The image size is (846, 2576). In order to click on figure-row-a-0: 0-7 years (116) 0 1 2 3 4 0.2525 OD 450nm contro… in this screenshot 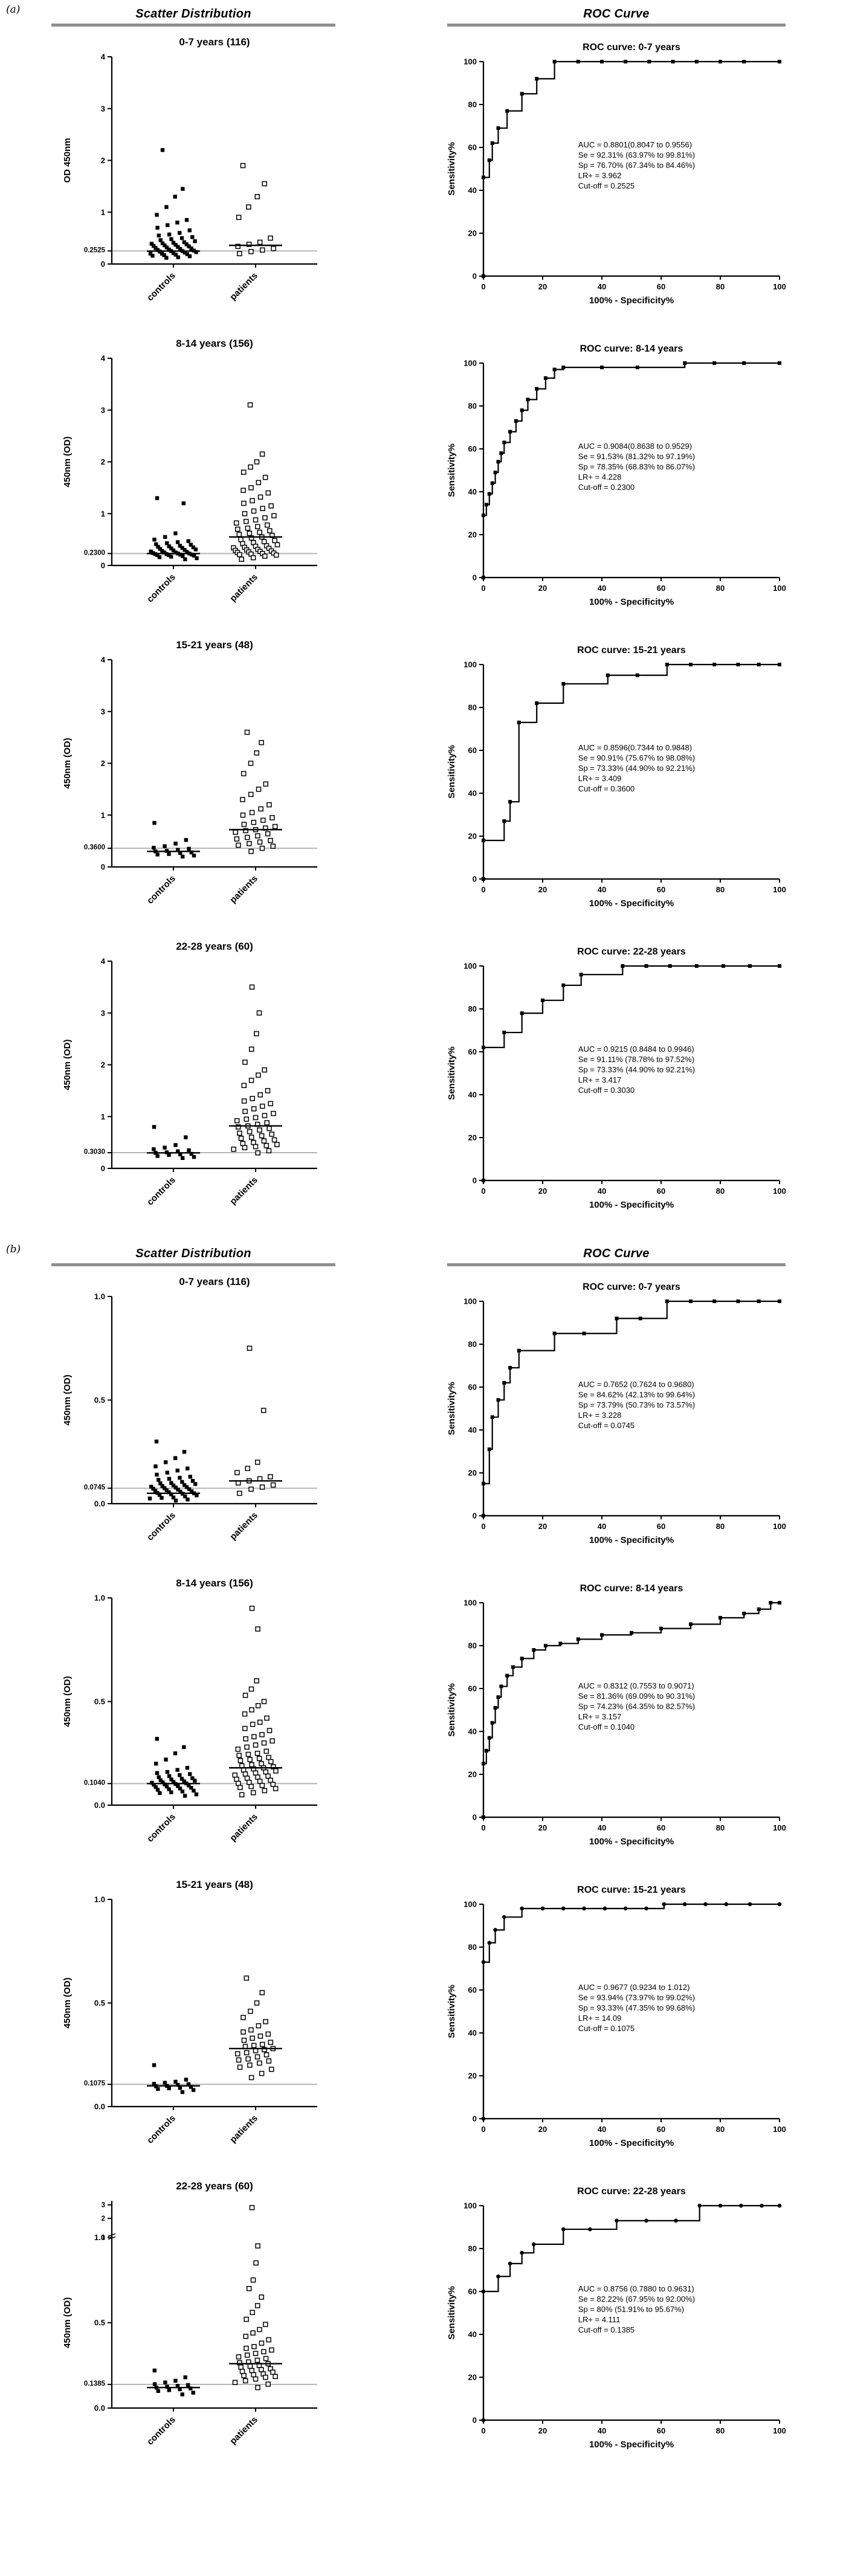, I will do `click(423, 180)`.